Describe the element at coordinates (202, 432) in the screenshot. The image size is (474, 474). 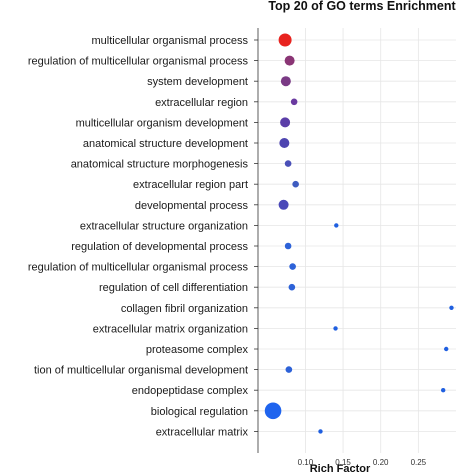
I see `y-tick-label: extracellular matrix` at that location.